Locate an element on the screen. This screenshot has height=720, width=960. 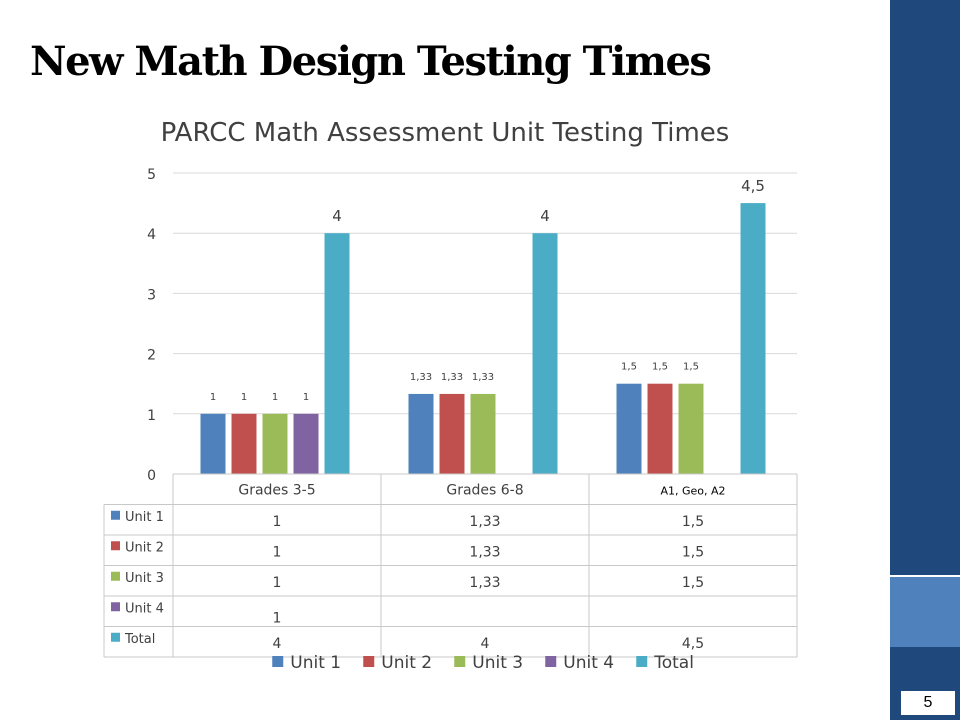
table-header-cell: Grades 6-8 is located at coordinates (484, 490).